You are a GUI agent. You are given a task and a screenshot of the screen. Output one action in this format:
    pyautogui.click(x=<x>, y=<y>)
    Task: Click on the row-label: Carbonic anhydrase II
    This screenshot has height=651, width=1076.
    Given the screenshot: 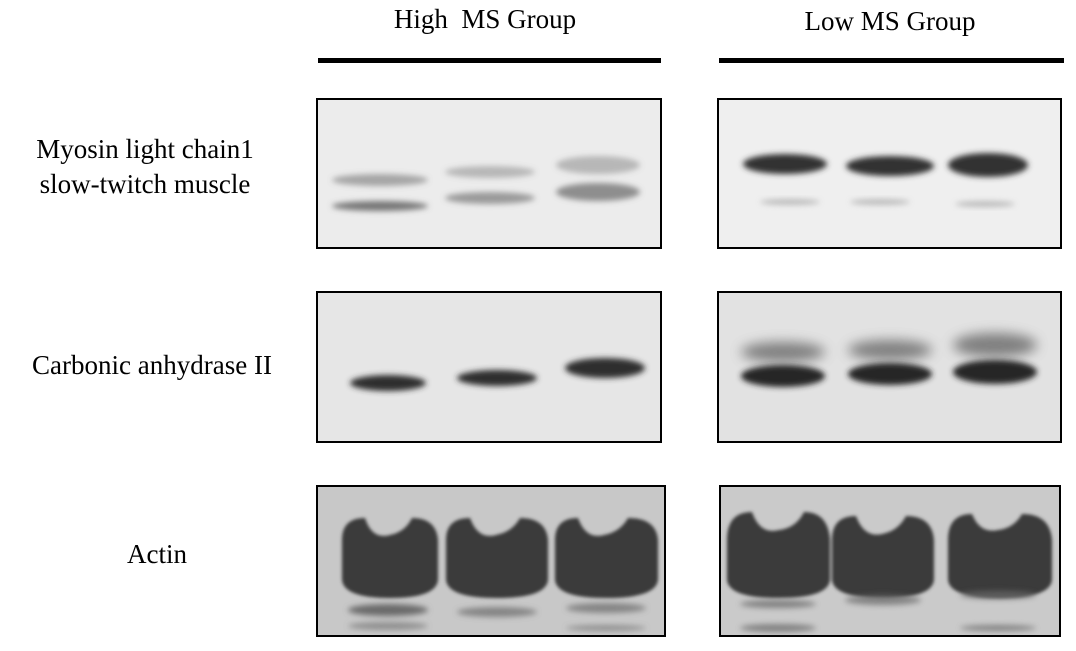 What is the action you would take?
    pyautogui.click(x=152, y=365)
    